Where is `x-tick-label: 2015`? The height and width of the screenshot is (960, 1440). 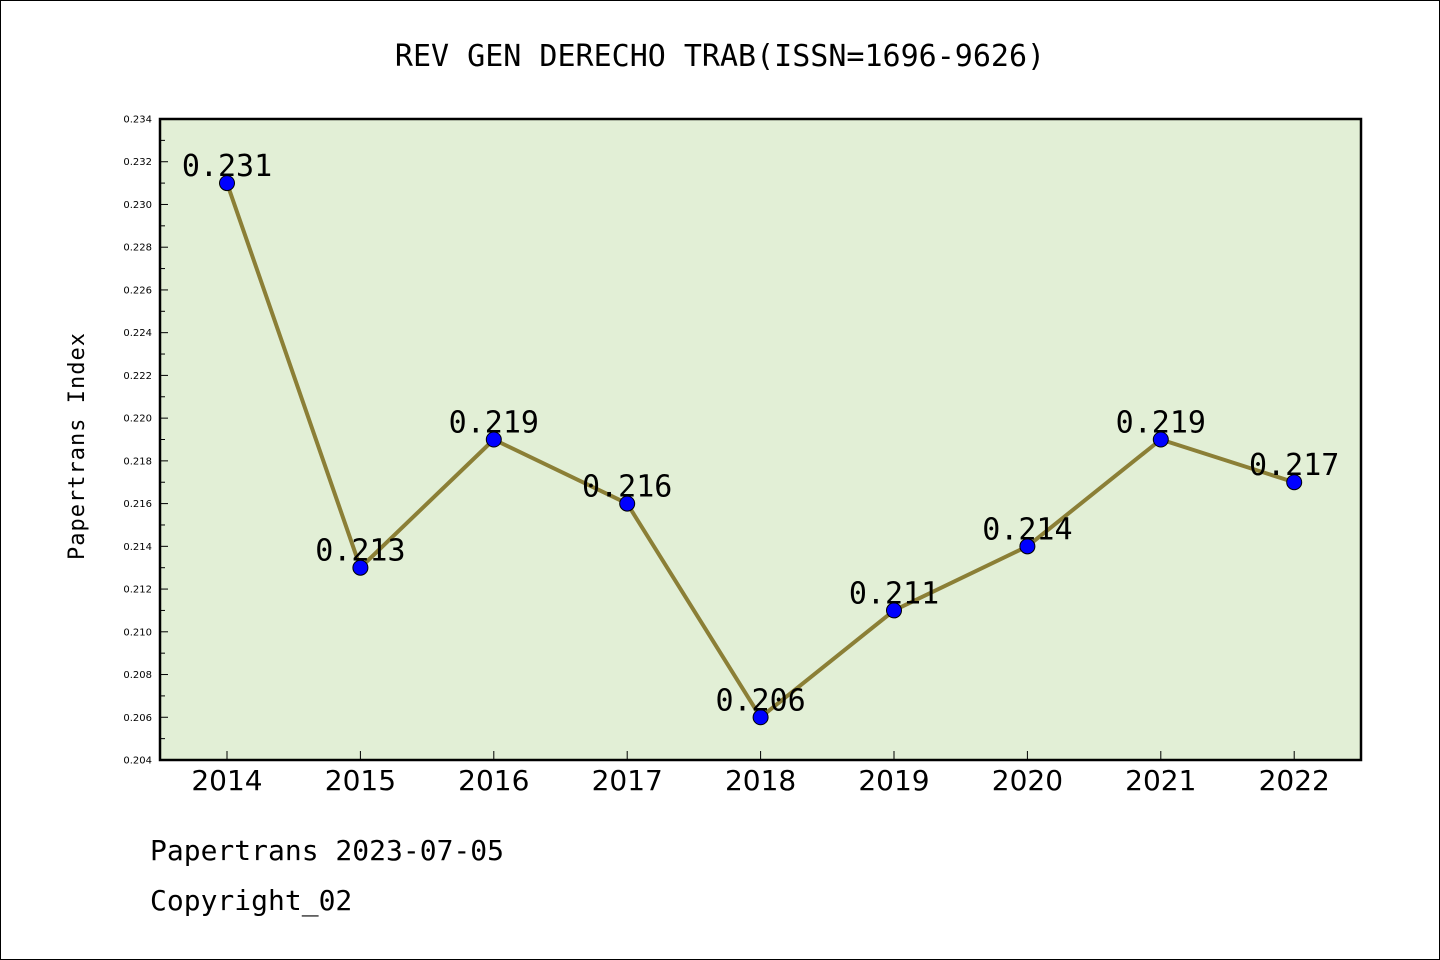
x-tick-label: 2015 is located at coordinates (360, 780).